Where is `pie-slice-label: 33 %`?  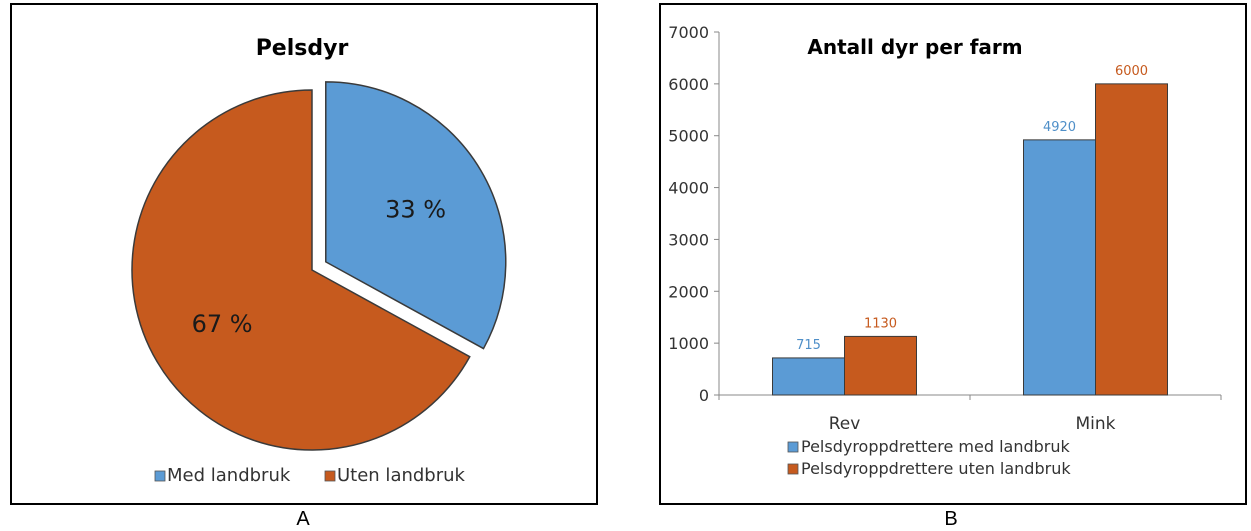 pie-slice-label: 33 % is located at coordinates (415, 210).